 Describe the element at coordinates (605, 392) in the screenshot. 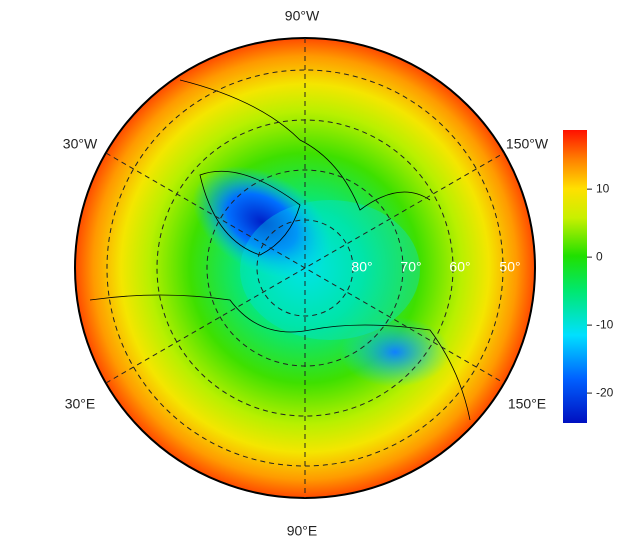

I see `colorbar-tick-label: -20` at that location.